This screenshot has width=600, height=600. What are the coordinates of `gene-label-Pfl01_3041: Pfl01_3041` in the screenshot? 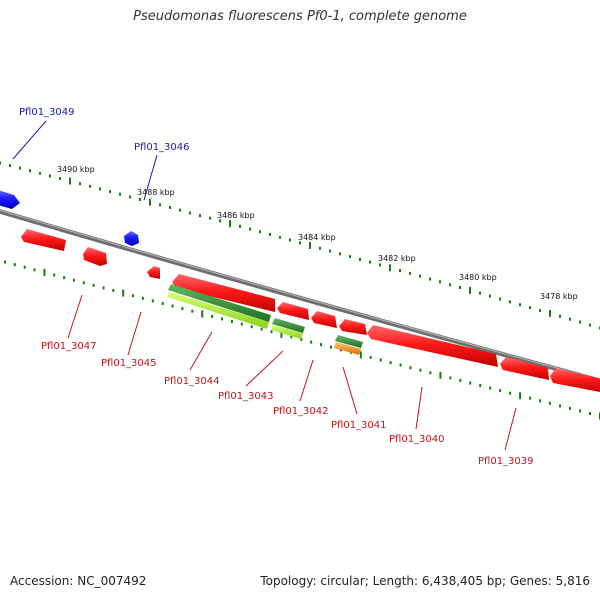 It's located at (359, 425).